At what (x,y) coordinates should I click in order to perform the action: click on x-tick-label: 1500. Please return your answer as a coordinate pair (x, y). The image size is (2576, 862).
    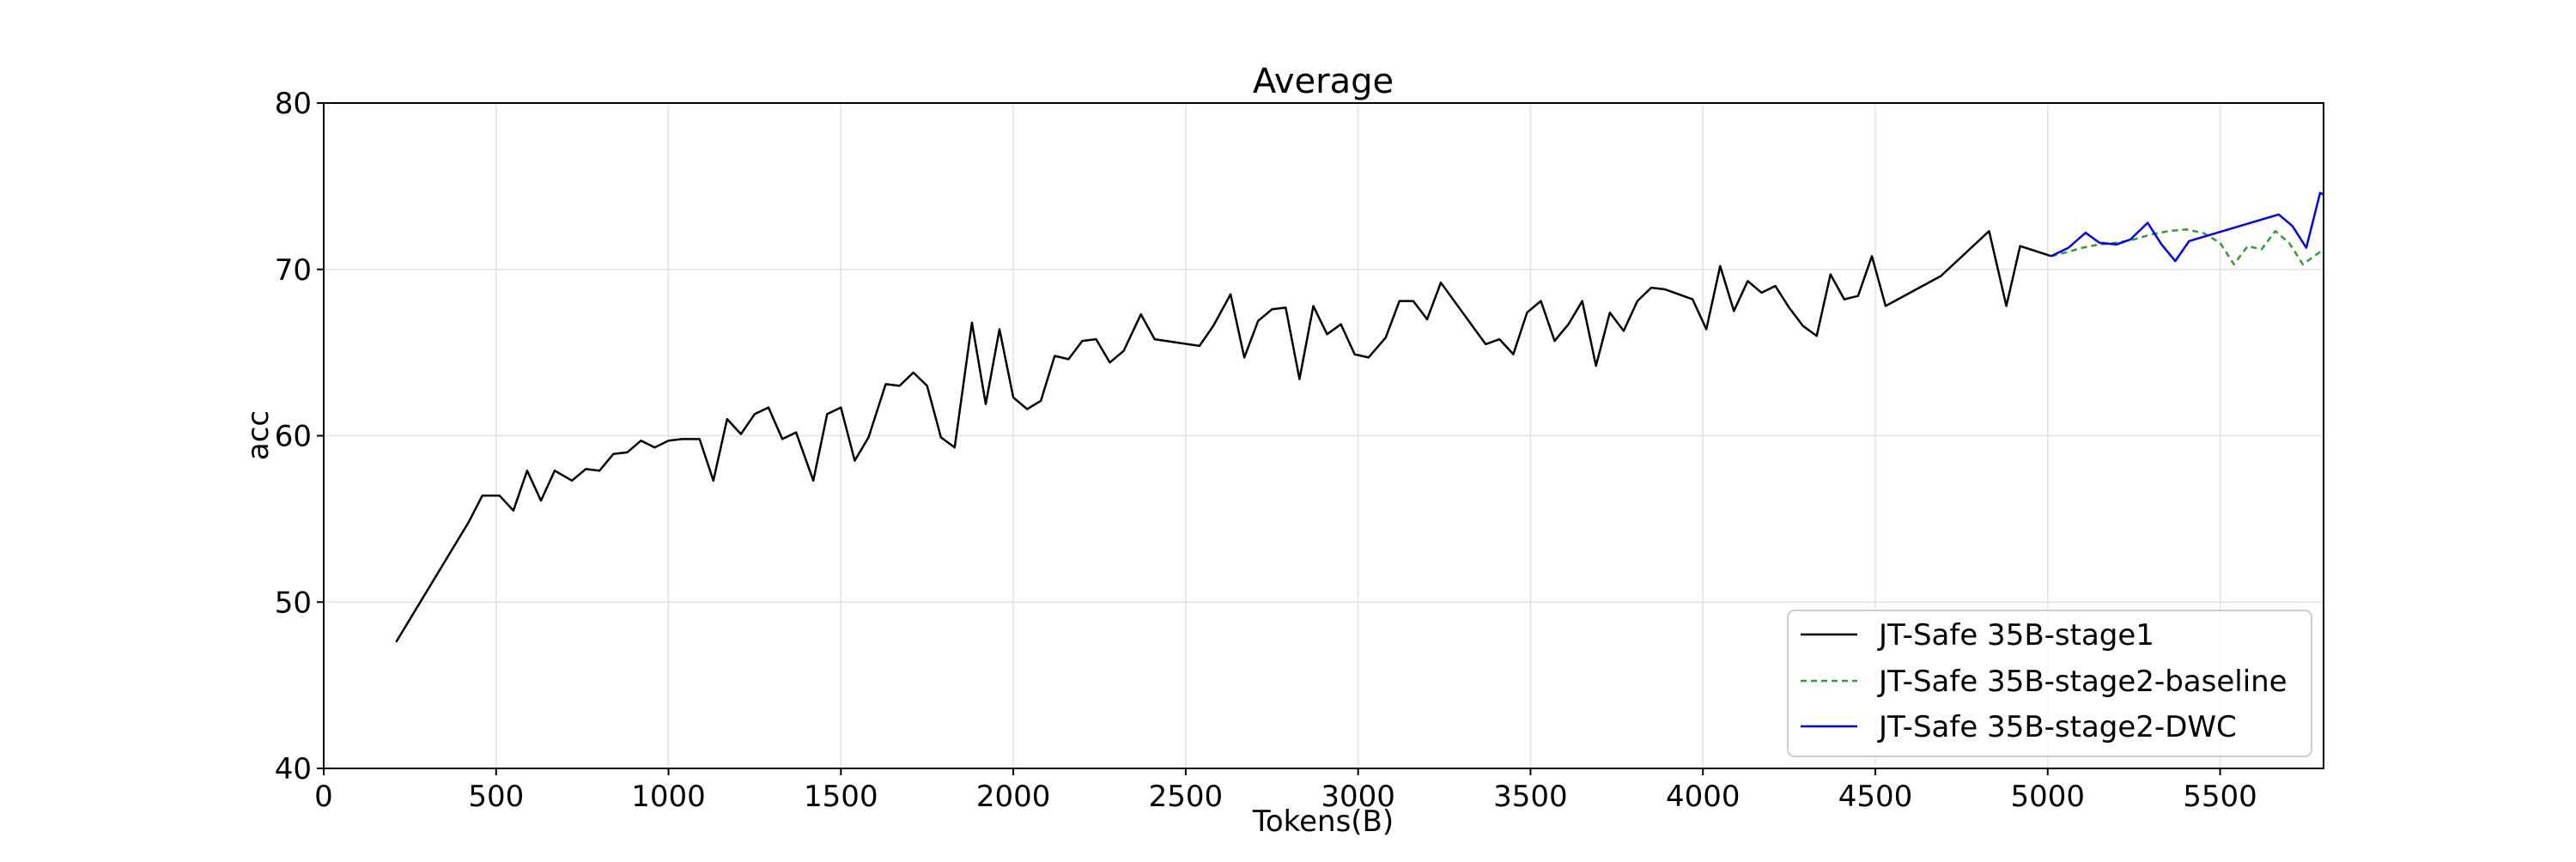
    Looking at the image, I should click on (841, 797).